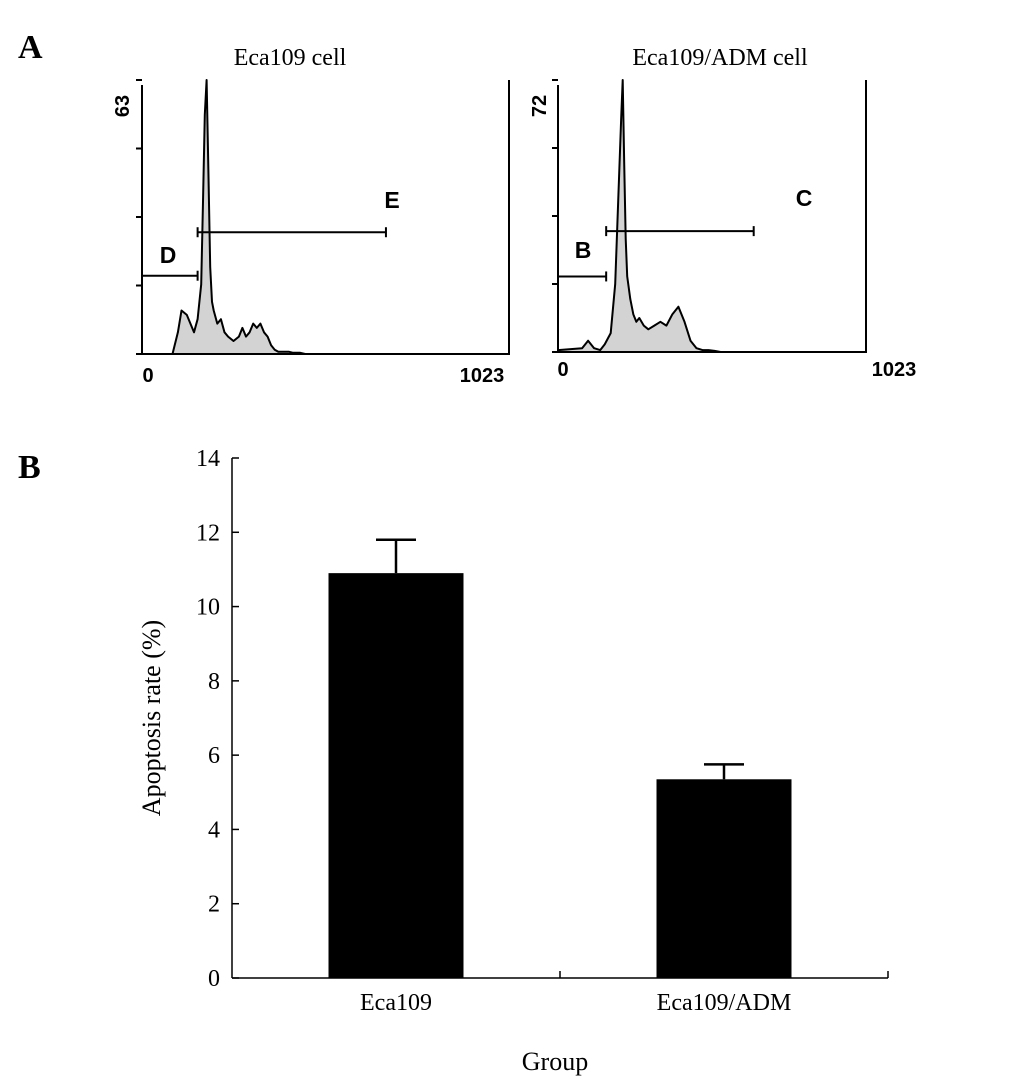 The height and width of the screenshot is (1086, 1033). I want to click on histogram-eca109: Eca109 cell DE 0 1023 63, so click(311, 216).